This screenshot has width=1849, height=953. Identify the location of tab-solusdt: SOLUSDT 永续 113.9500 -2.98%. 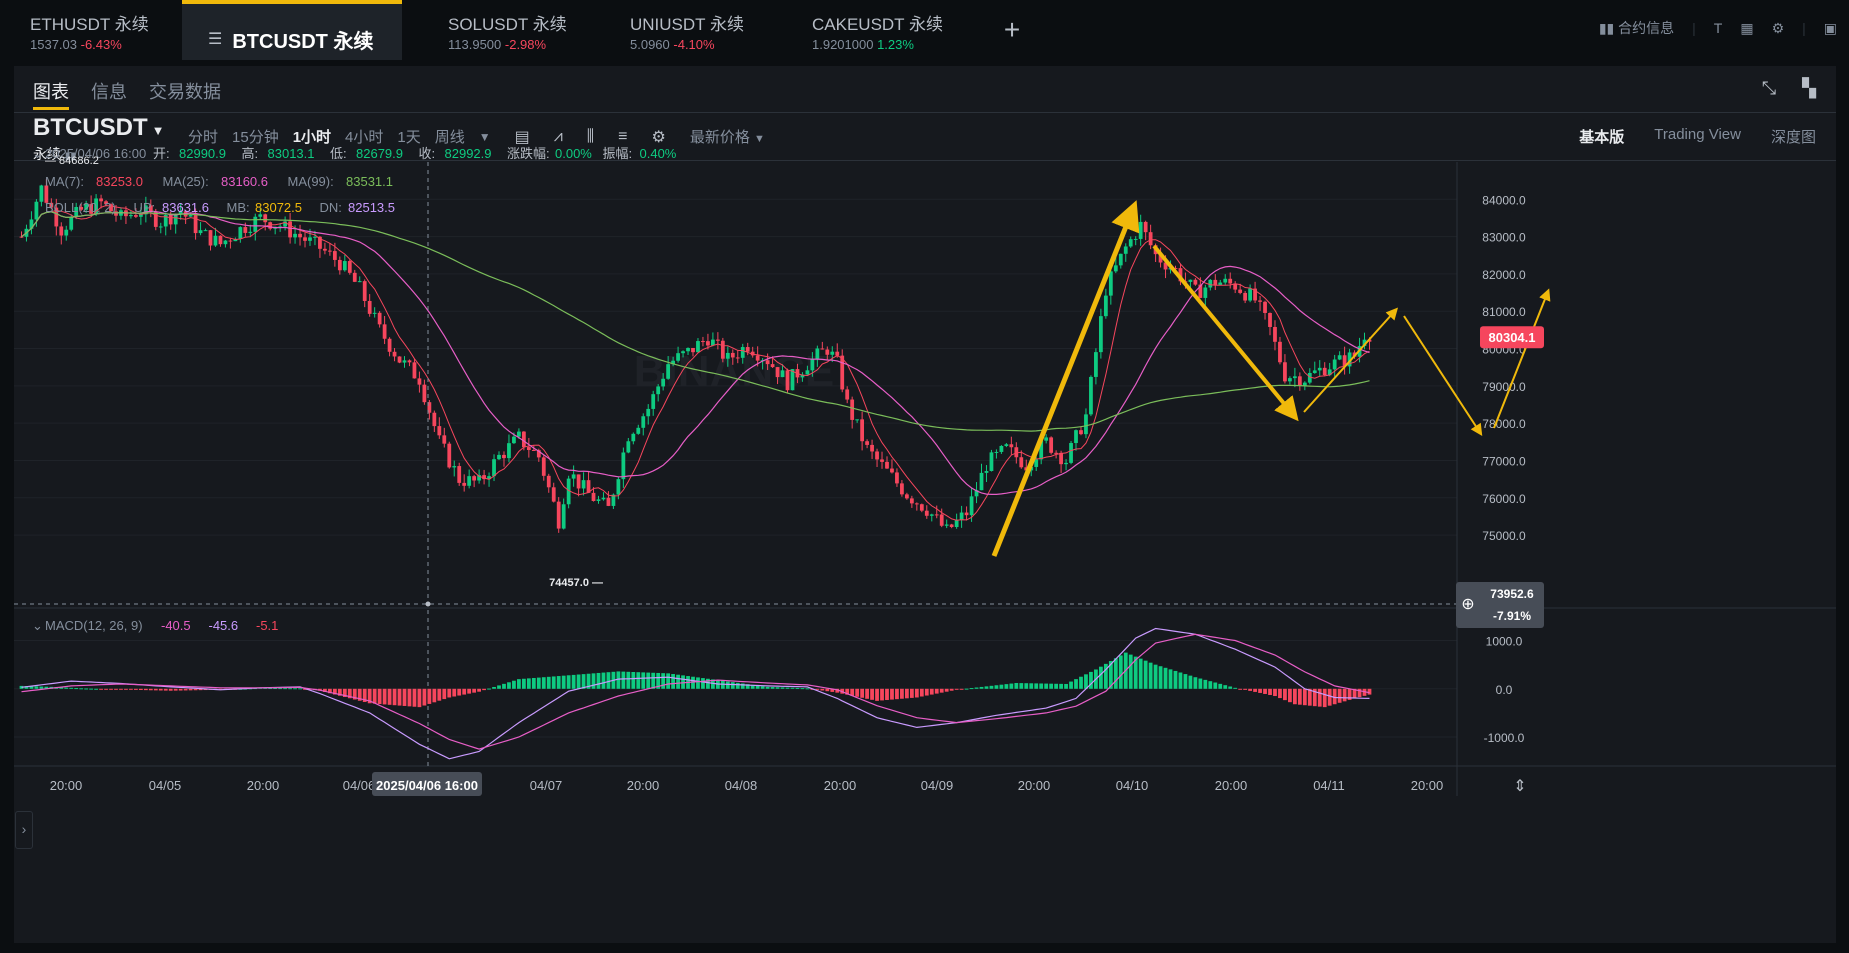
(509, 30).